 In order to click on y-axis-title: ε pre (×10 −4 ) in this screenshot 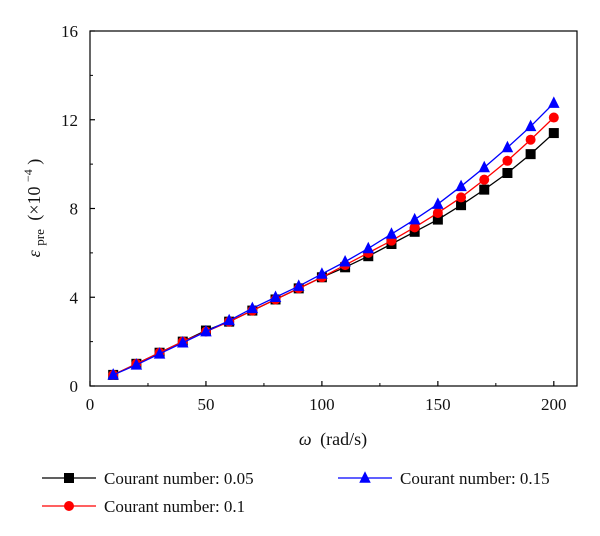, I will do `click(32, 208)`.